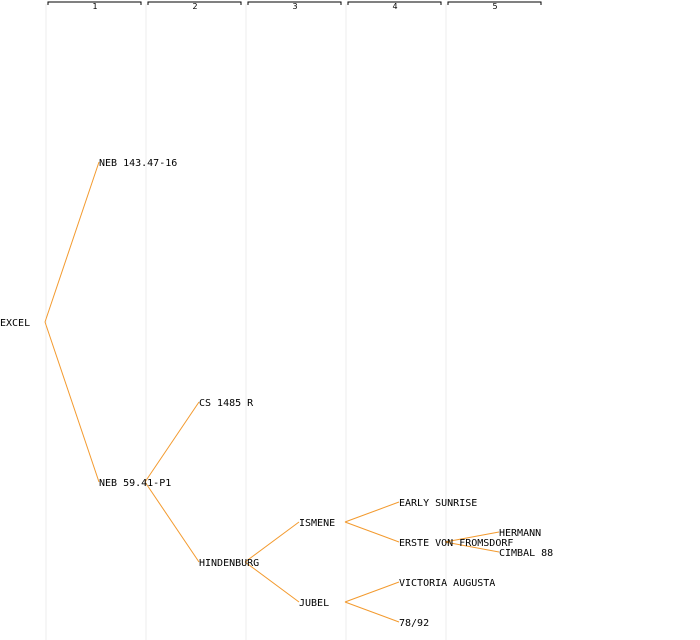 The image size is (700, 640). Describe the element at coordinates (272, 582) in the screenshot. I see `edge-hindenburg-to-jubel` at that location.